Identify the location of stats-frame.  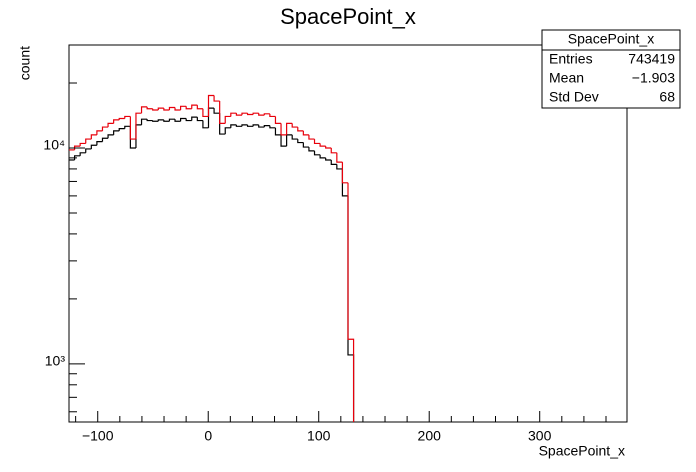
(611, 69).